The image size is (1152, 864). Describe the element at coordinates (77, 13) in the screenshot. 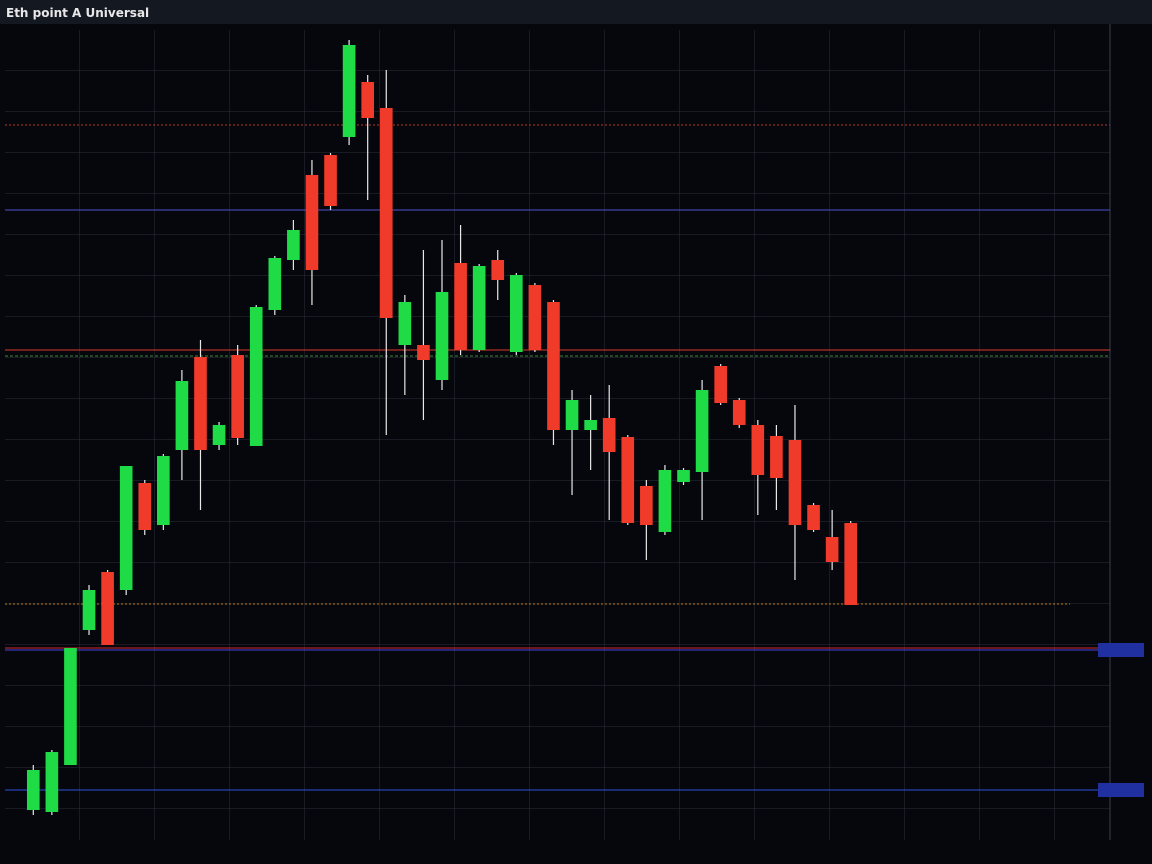

I see `chart-title: Eth point A Universal` at that location.